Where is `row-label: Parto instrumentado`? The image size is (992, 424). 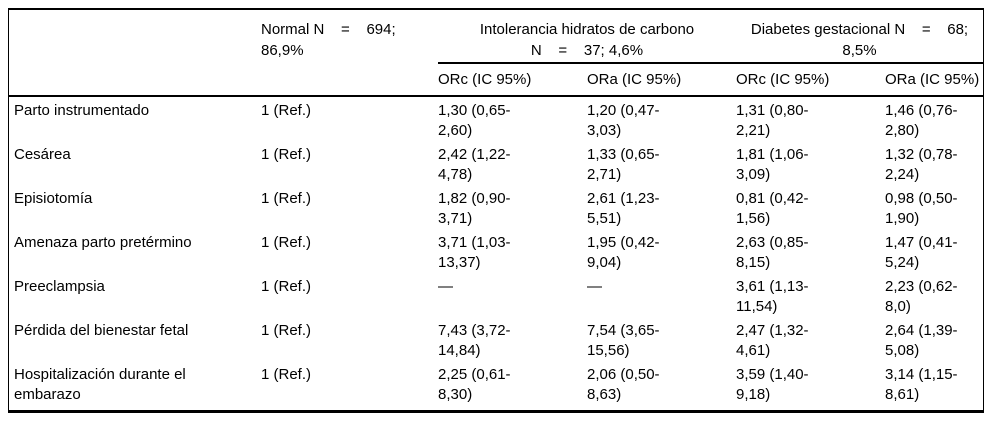
row-label: Parto instrumentado is located at coordinates (135, 119).